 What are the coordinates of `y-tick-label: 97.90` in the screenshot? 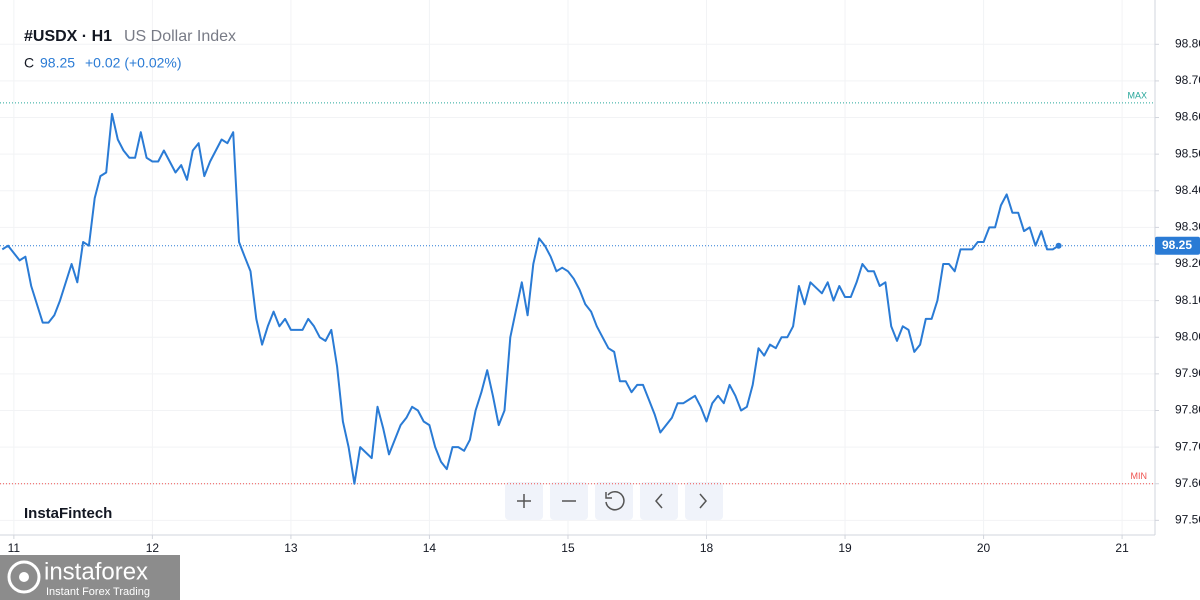 It's located at (1187, 373).